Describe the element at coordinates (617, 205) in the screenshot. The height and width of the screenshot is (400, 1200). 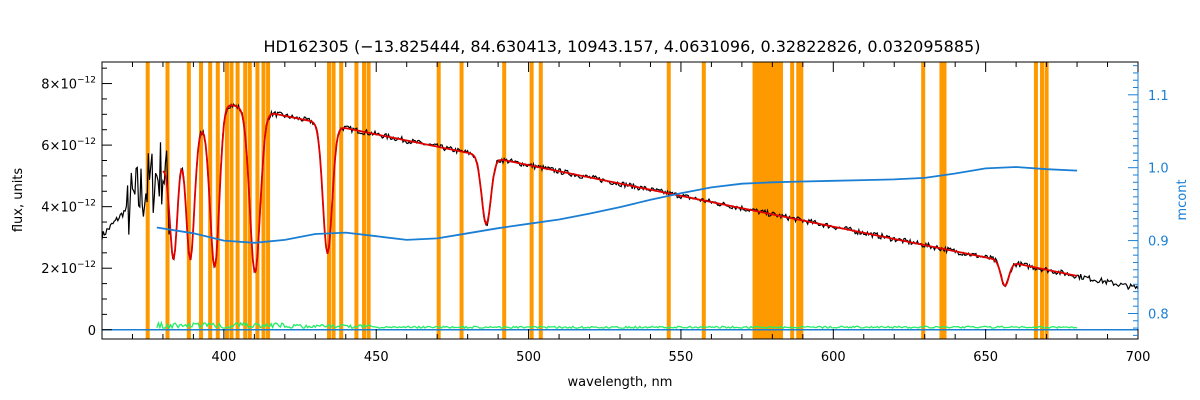
I see `mcont-line` at that location.